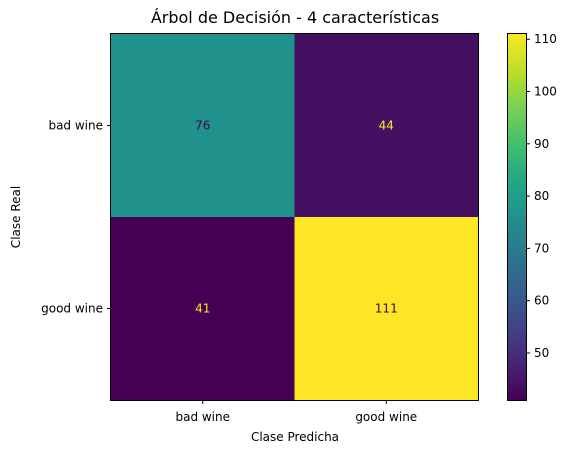 The image size is (570, 455). I want to click on colorbar-tick-label: 50, so click(541, 353).